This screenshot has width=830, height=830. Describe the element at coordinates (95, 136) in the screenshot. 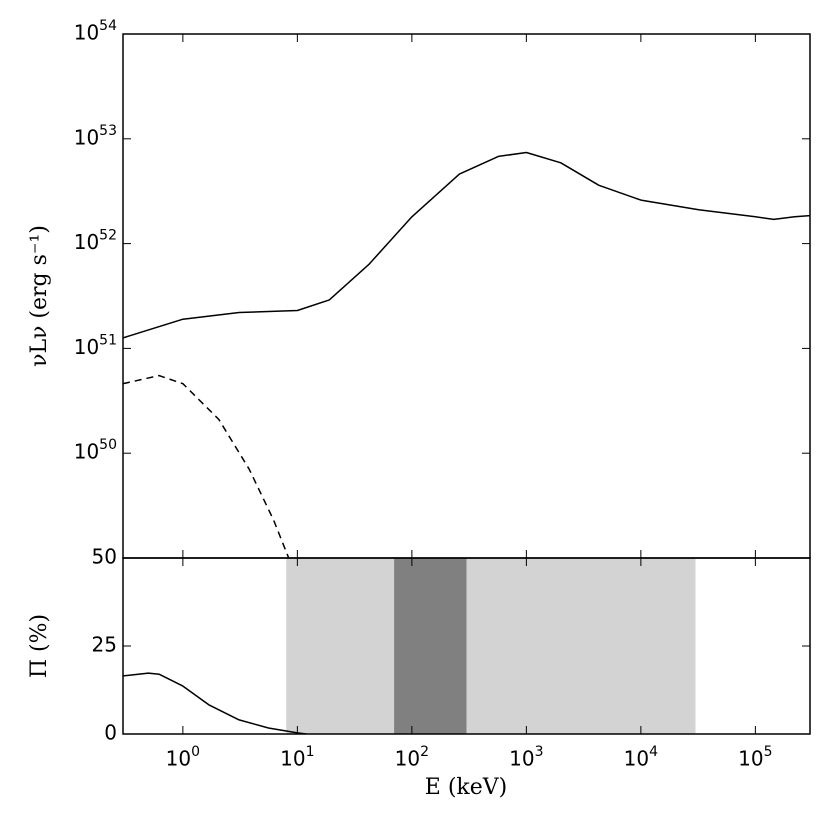

I see `y-tick-label: 1053` at that location.